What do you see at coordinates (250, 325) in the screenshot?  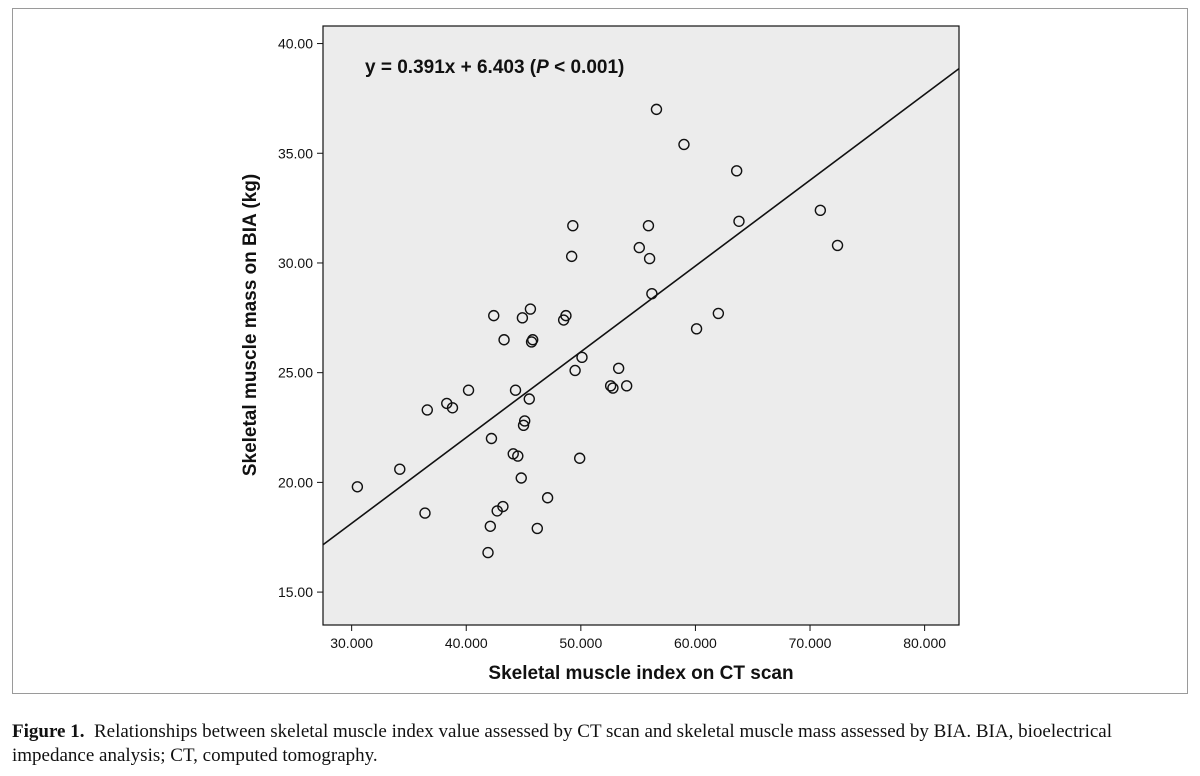 I see `y-axis-title: Skeletal muscle mass on BIA (kg)` at bounding box center [250, 325].